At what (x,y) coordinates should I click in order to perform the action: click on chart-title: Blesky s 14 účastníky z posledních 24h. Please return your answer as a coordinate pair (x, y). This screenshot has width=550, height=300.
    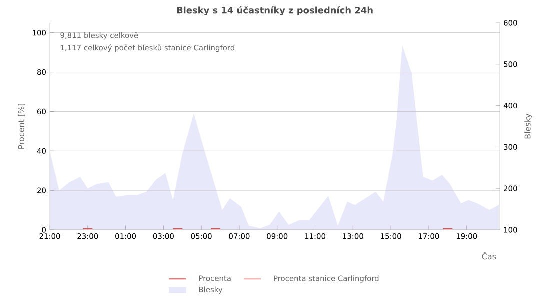
    Looking at the image, I should click on (275, 11).